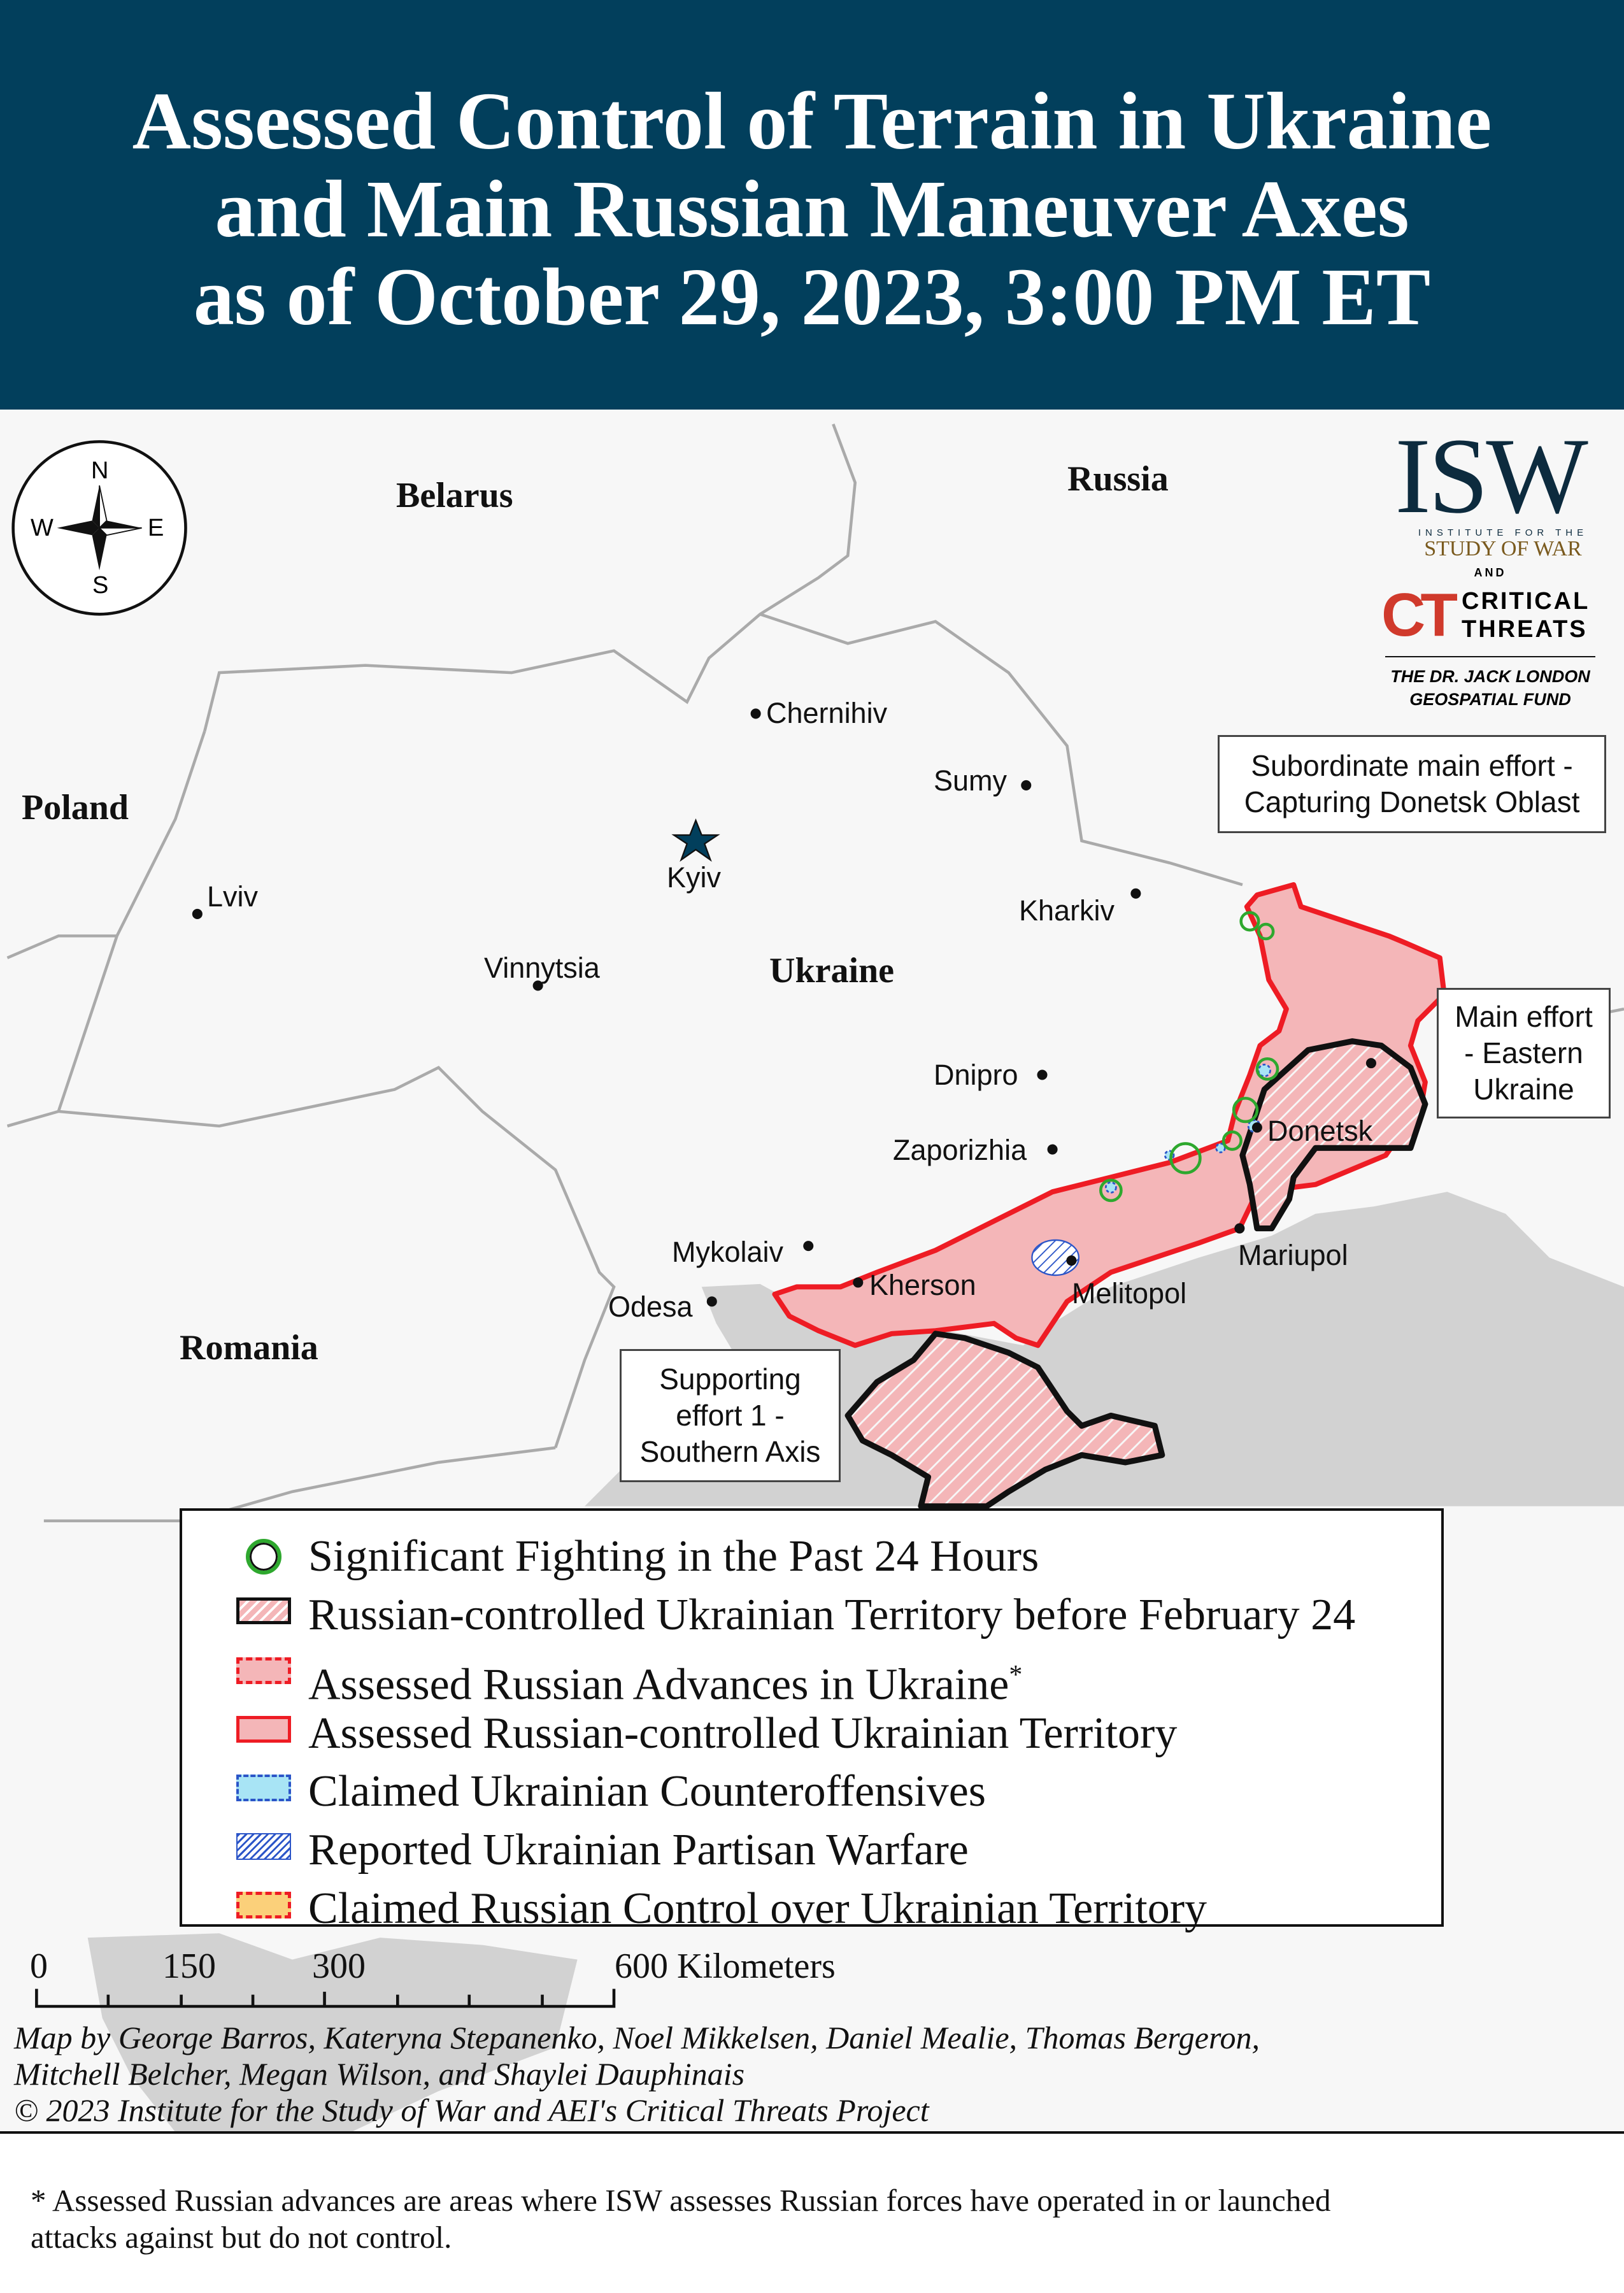  Describe the element at coordinates (812, 297) in the screenshot. I see `title-line-3: as of October 29, 2023, 3:00 PM ET` at that location.